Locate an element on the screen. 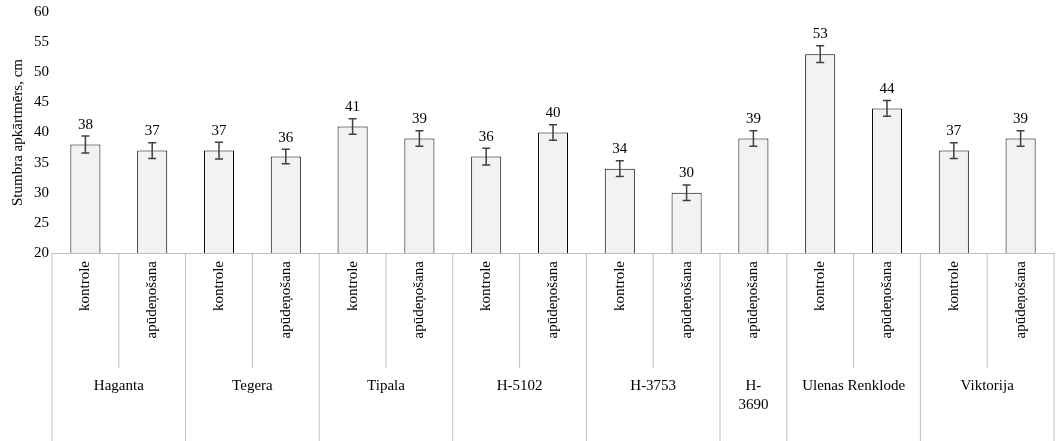 The image size is (1062, 441). y-axis-title: Stumbra apkārtmērs, cm is located at coordinates (16, 132).